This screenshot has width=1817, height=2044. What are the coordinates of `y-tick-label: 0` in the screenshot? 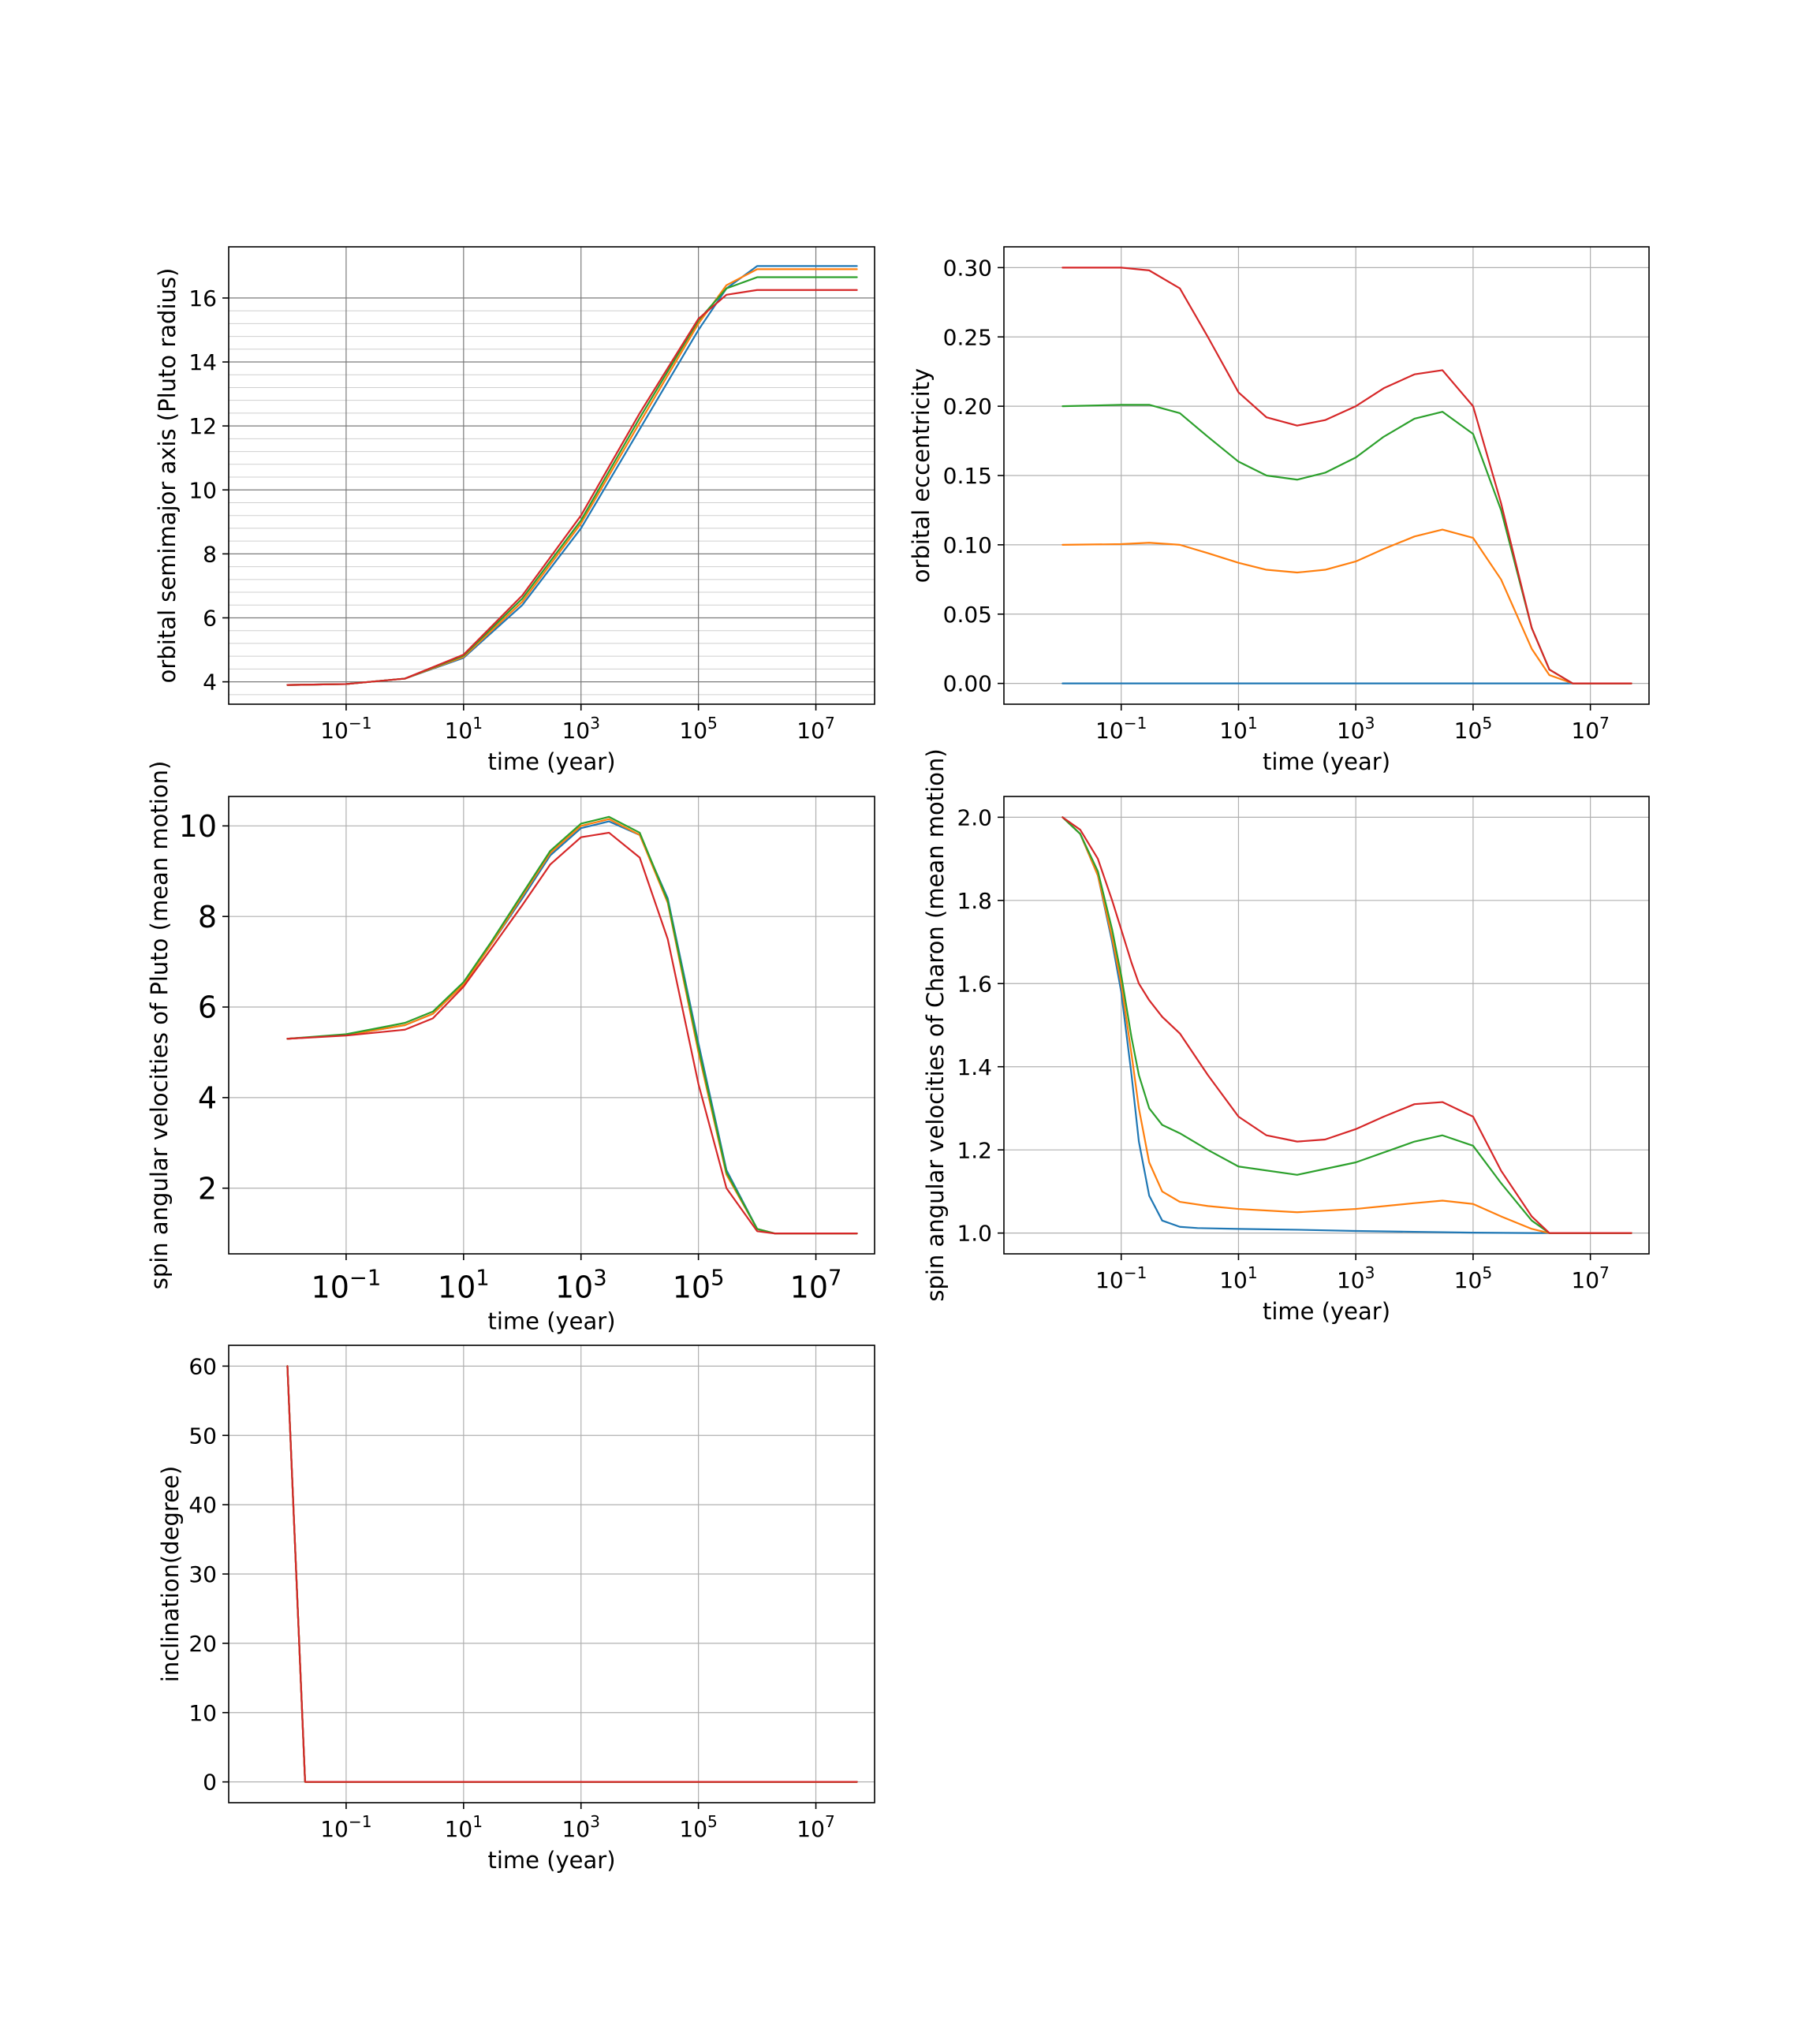 It's located at (210, 1783).